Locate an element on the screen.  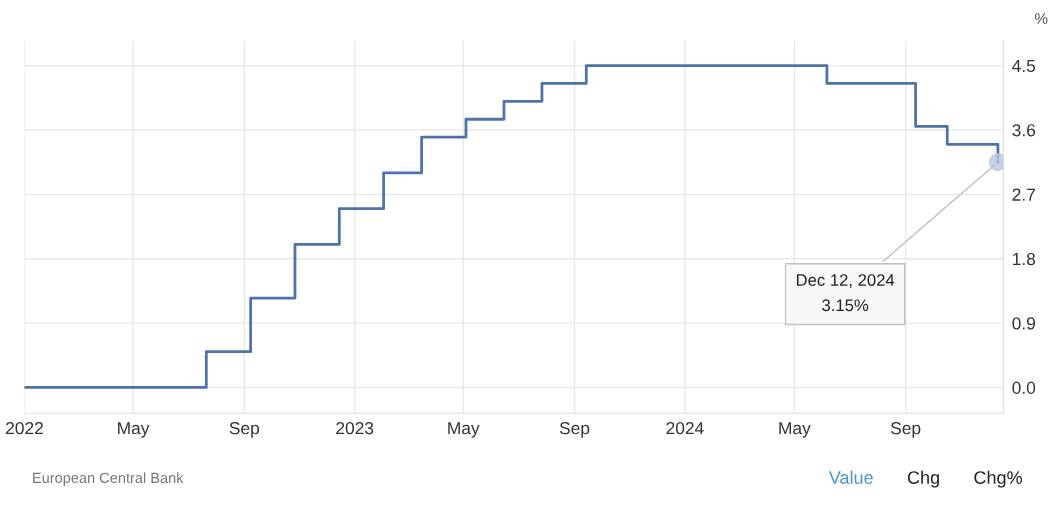
text: European Central Bank is located at coordinates (108, 479).